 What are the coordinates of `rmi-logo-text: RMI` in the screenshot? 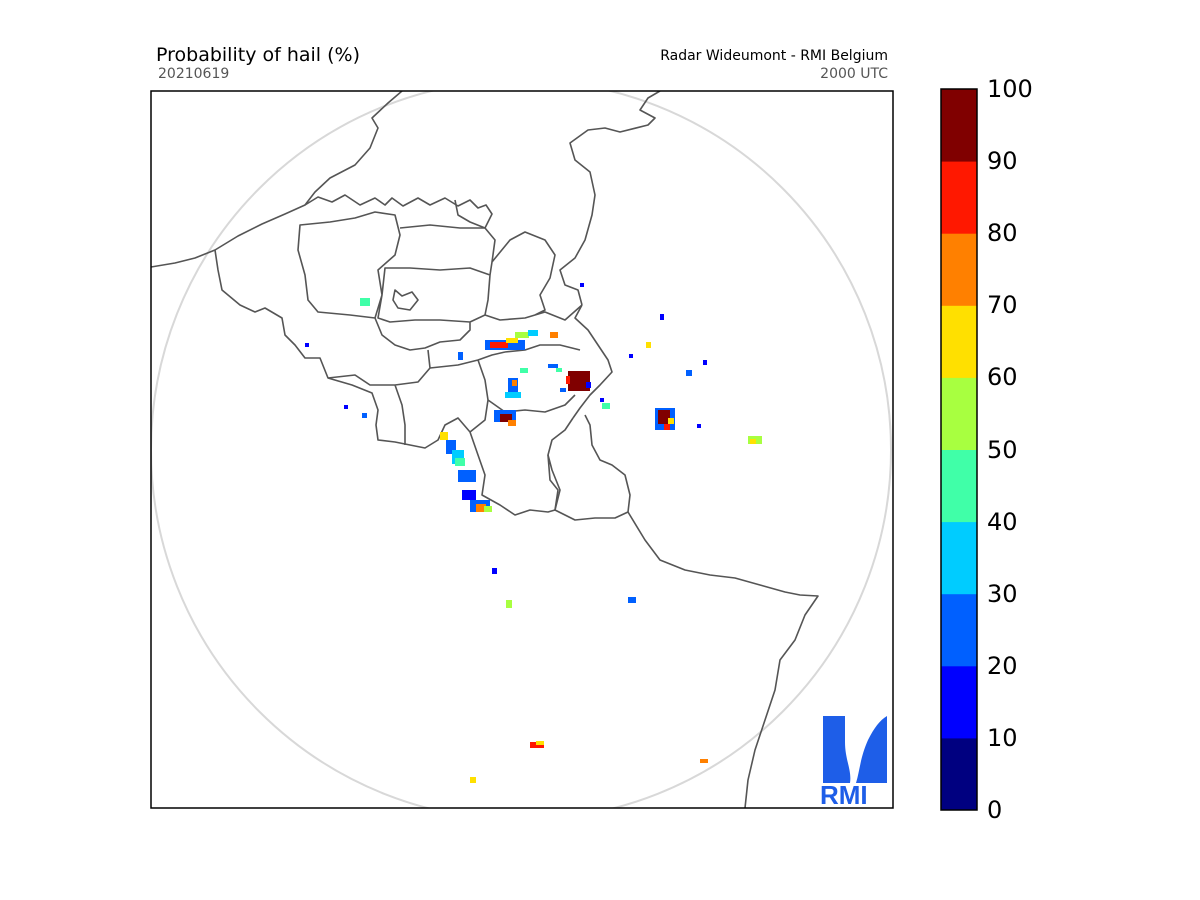 It's located at (844, 795).